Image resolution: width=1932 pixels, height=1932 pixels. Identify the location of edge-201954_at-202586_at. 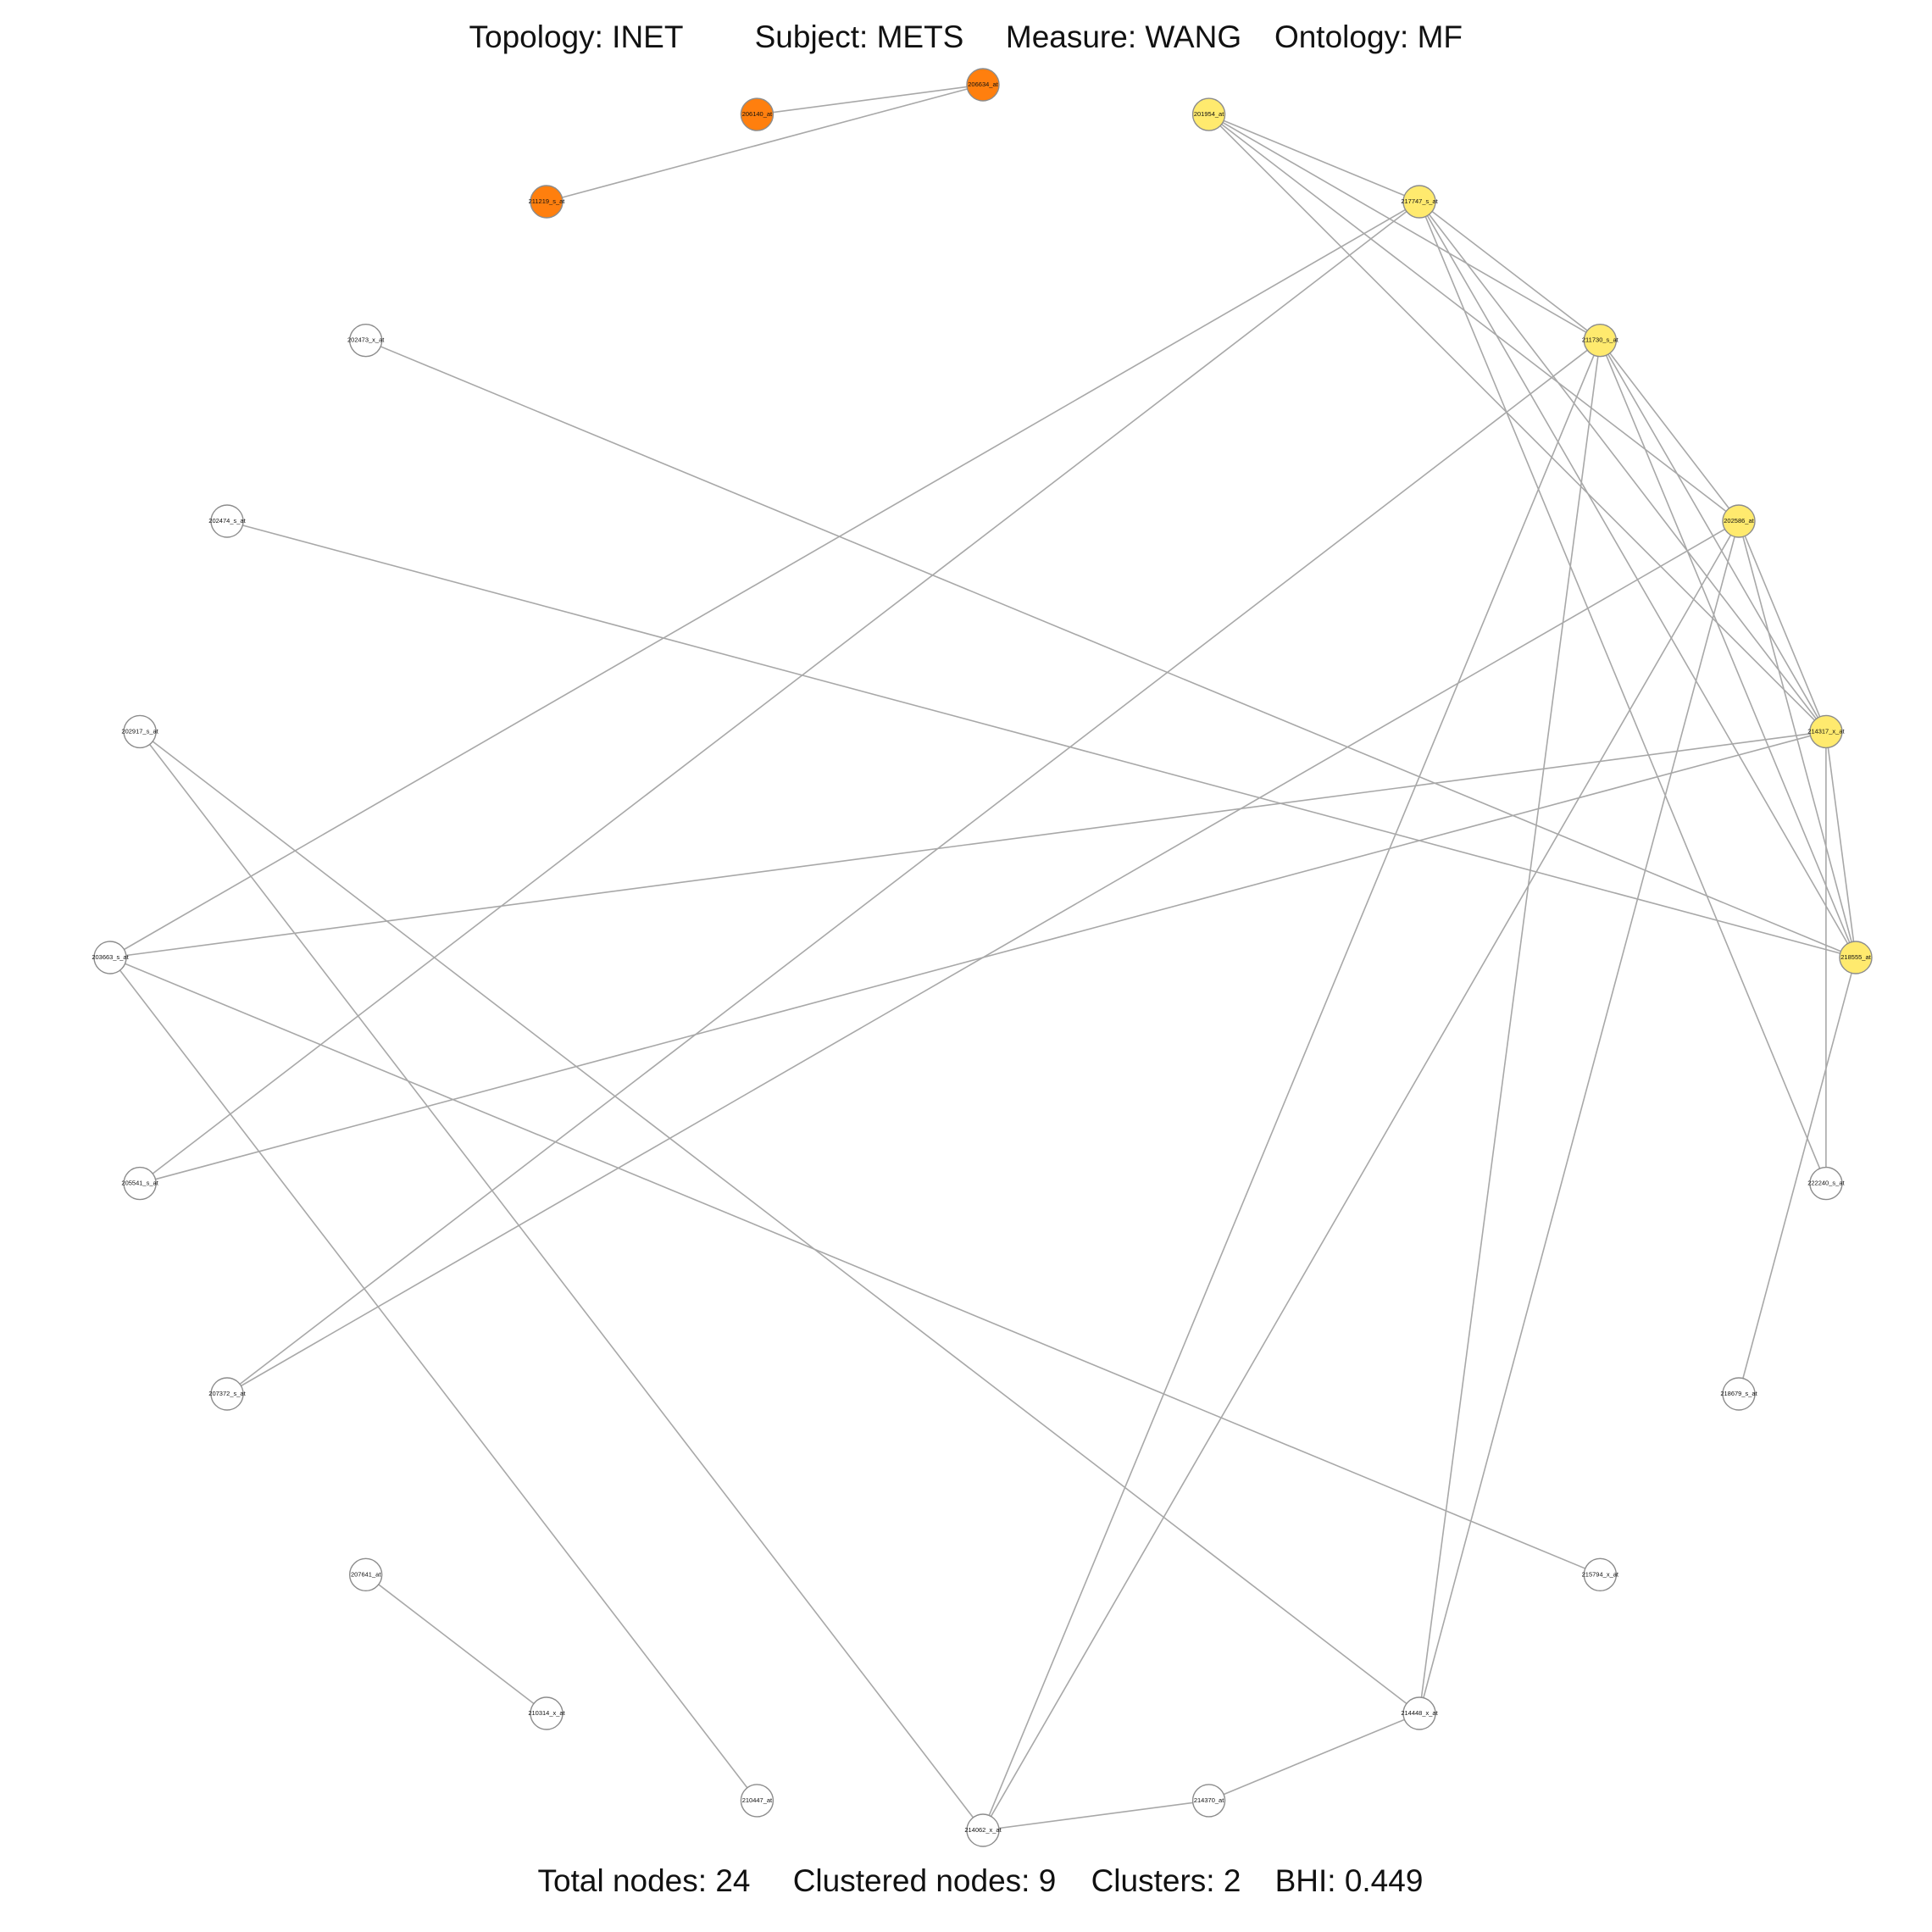
(1474, 318).